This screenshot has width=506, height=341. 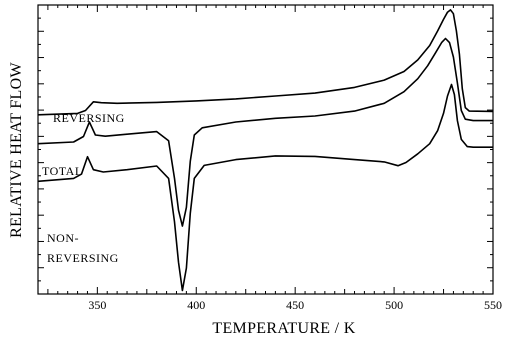 What do you see at coordinates (283, 328) in the screenshot?
I see `x-axis-title: TEMPERATURE / K` at bounding box center [283, 328].